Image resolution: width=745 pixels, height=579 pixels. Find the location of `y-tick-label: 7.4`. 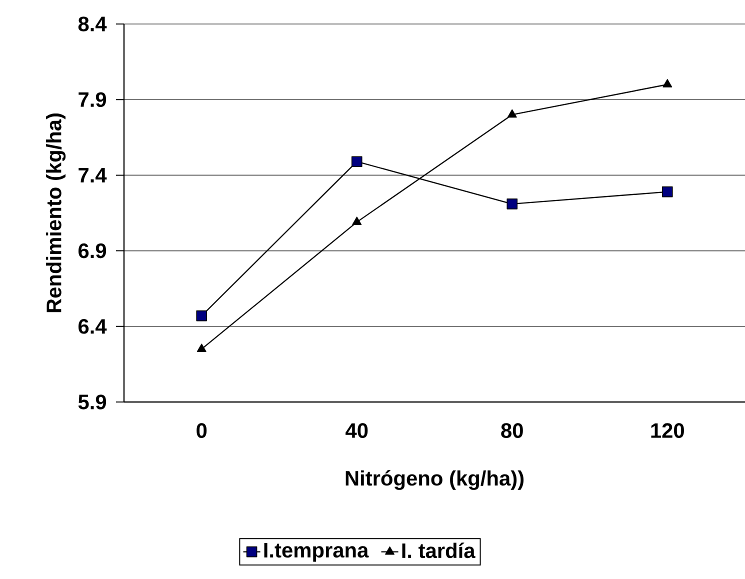

y-tick-label: 7.4 is located at coordinates (92, 175).